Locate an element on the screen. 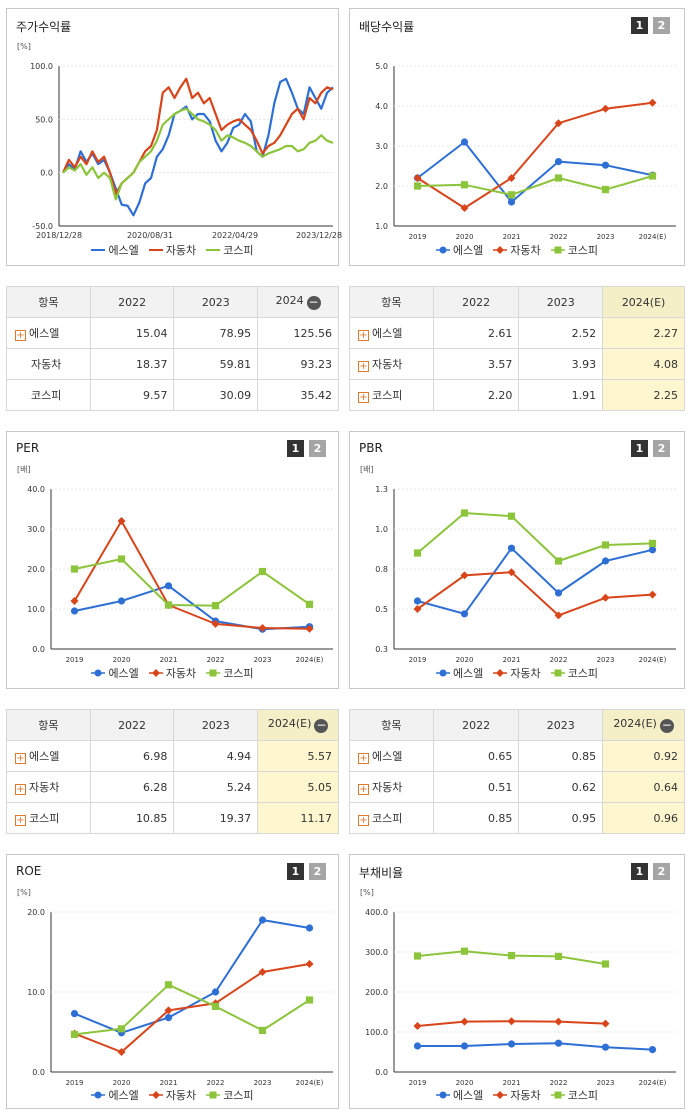 The width and height of the screenshot is (691, 1115). row-name: + 에스엘 is located at coordinates (391, 756).